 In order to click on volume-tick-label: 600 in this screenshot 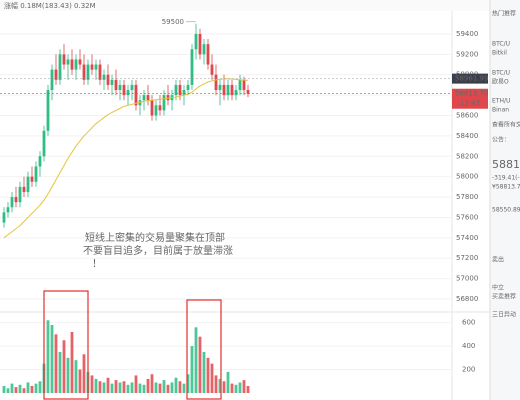, I will do `click(468, 323)`.